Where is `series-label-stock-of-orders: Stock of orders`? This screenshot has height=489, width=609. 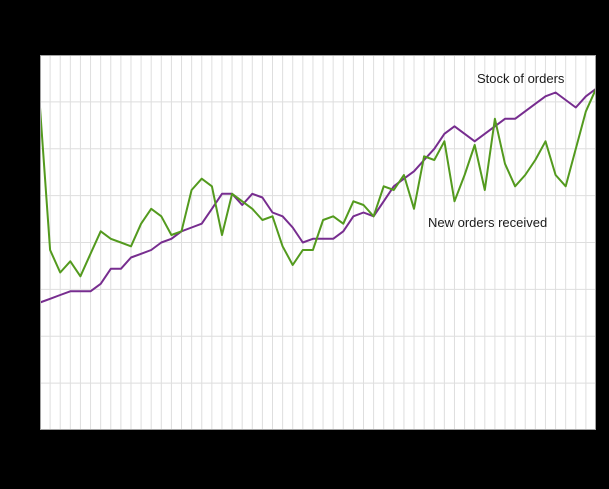
series-label-stock-of-orders: Stock of orders is located at coordinates (521, 78).